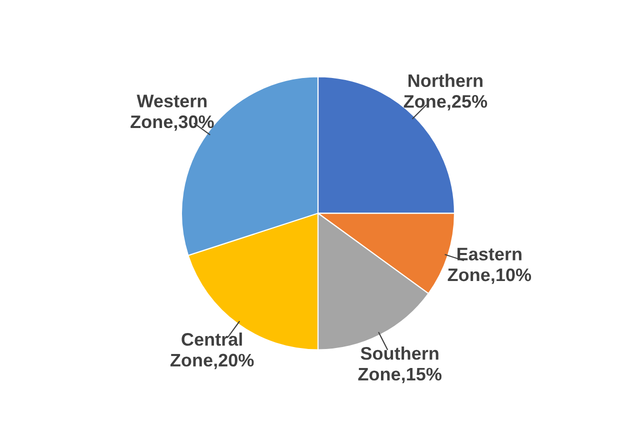 This screenshot has height=447, width=636. I want to click on slice-label: Central Zone,20%, so click(212, 351).